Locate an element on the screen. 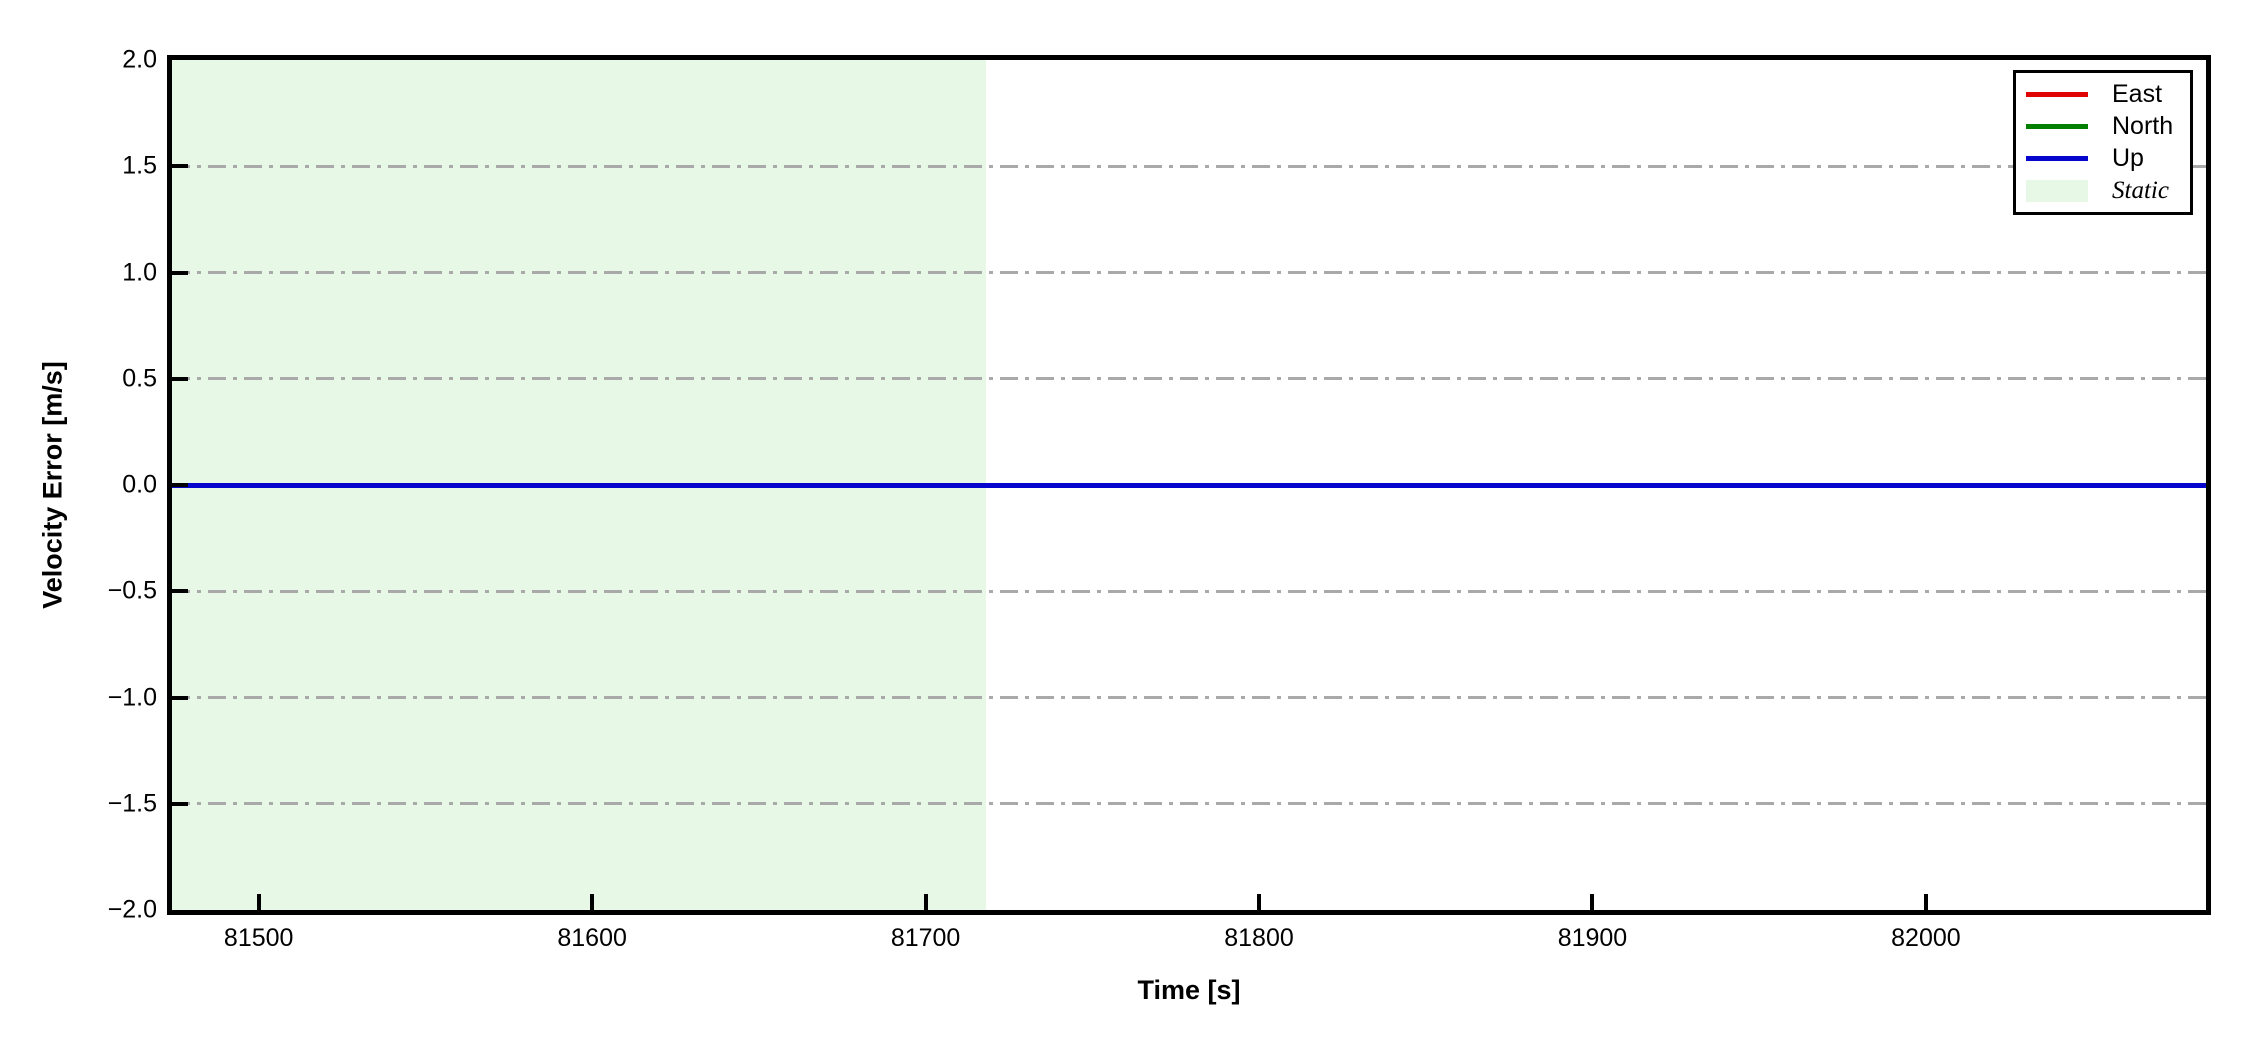 The height and width of the screenshot is (1050, 2250). legend-label-east: East is located at coordinates (2137, 93).